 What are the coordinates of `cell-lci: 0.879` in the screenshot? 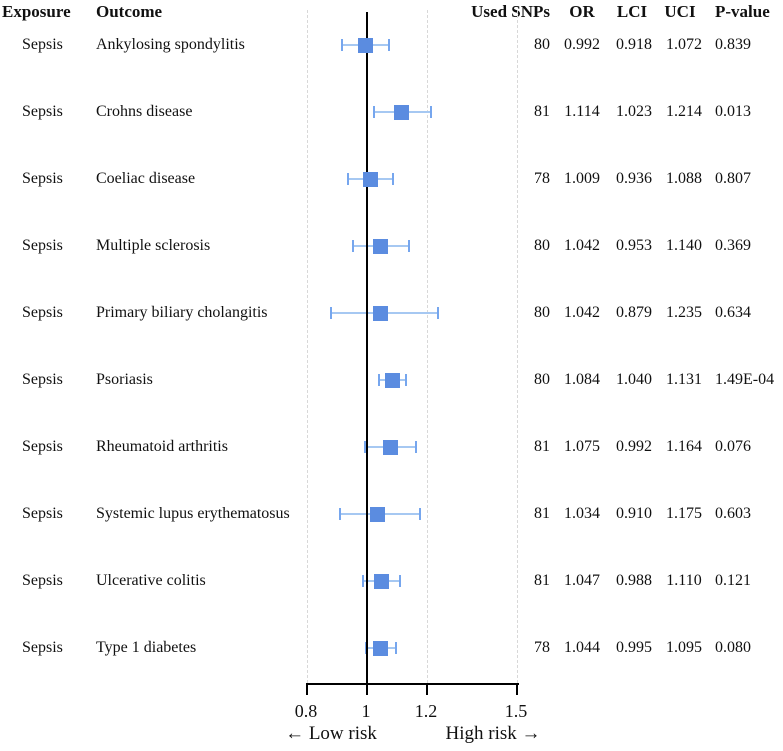 It's located at (634, 312).